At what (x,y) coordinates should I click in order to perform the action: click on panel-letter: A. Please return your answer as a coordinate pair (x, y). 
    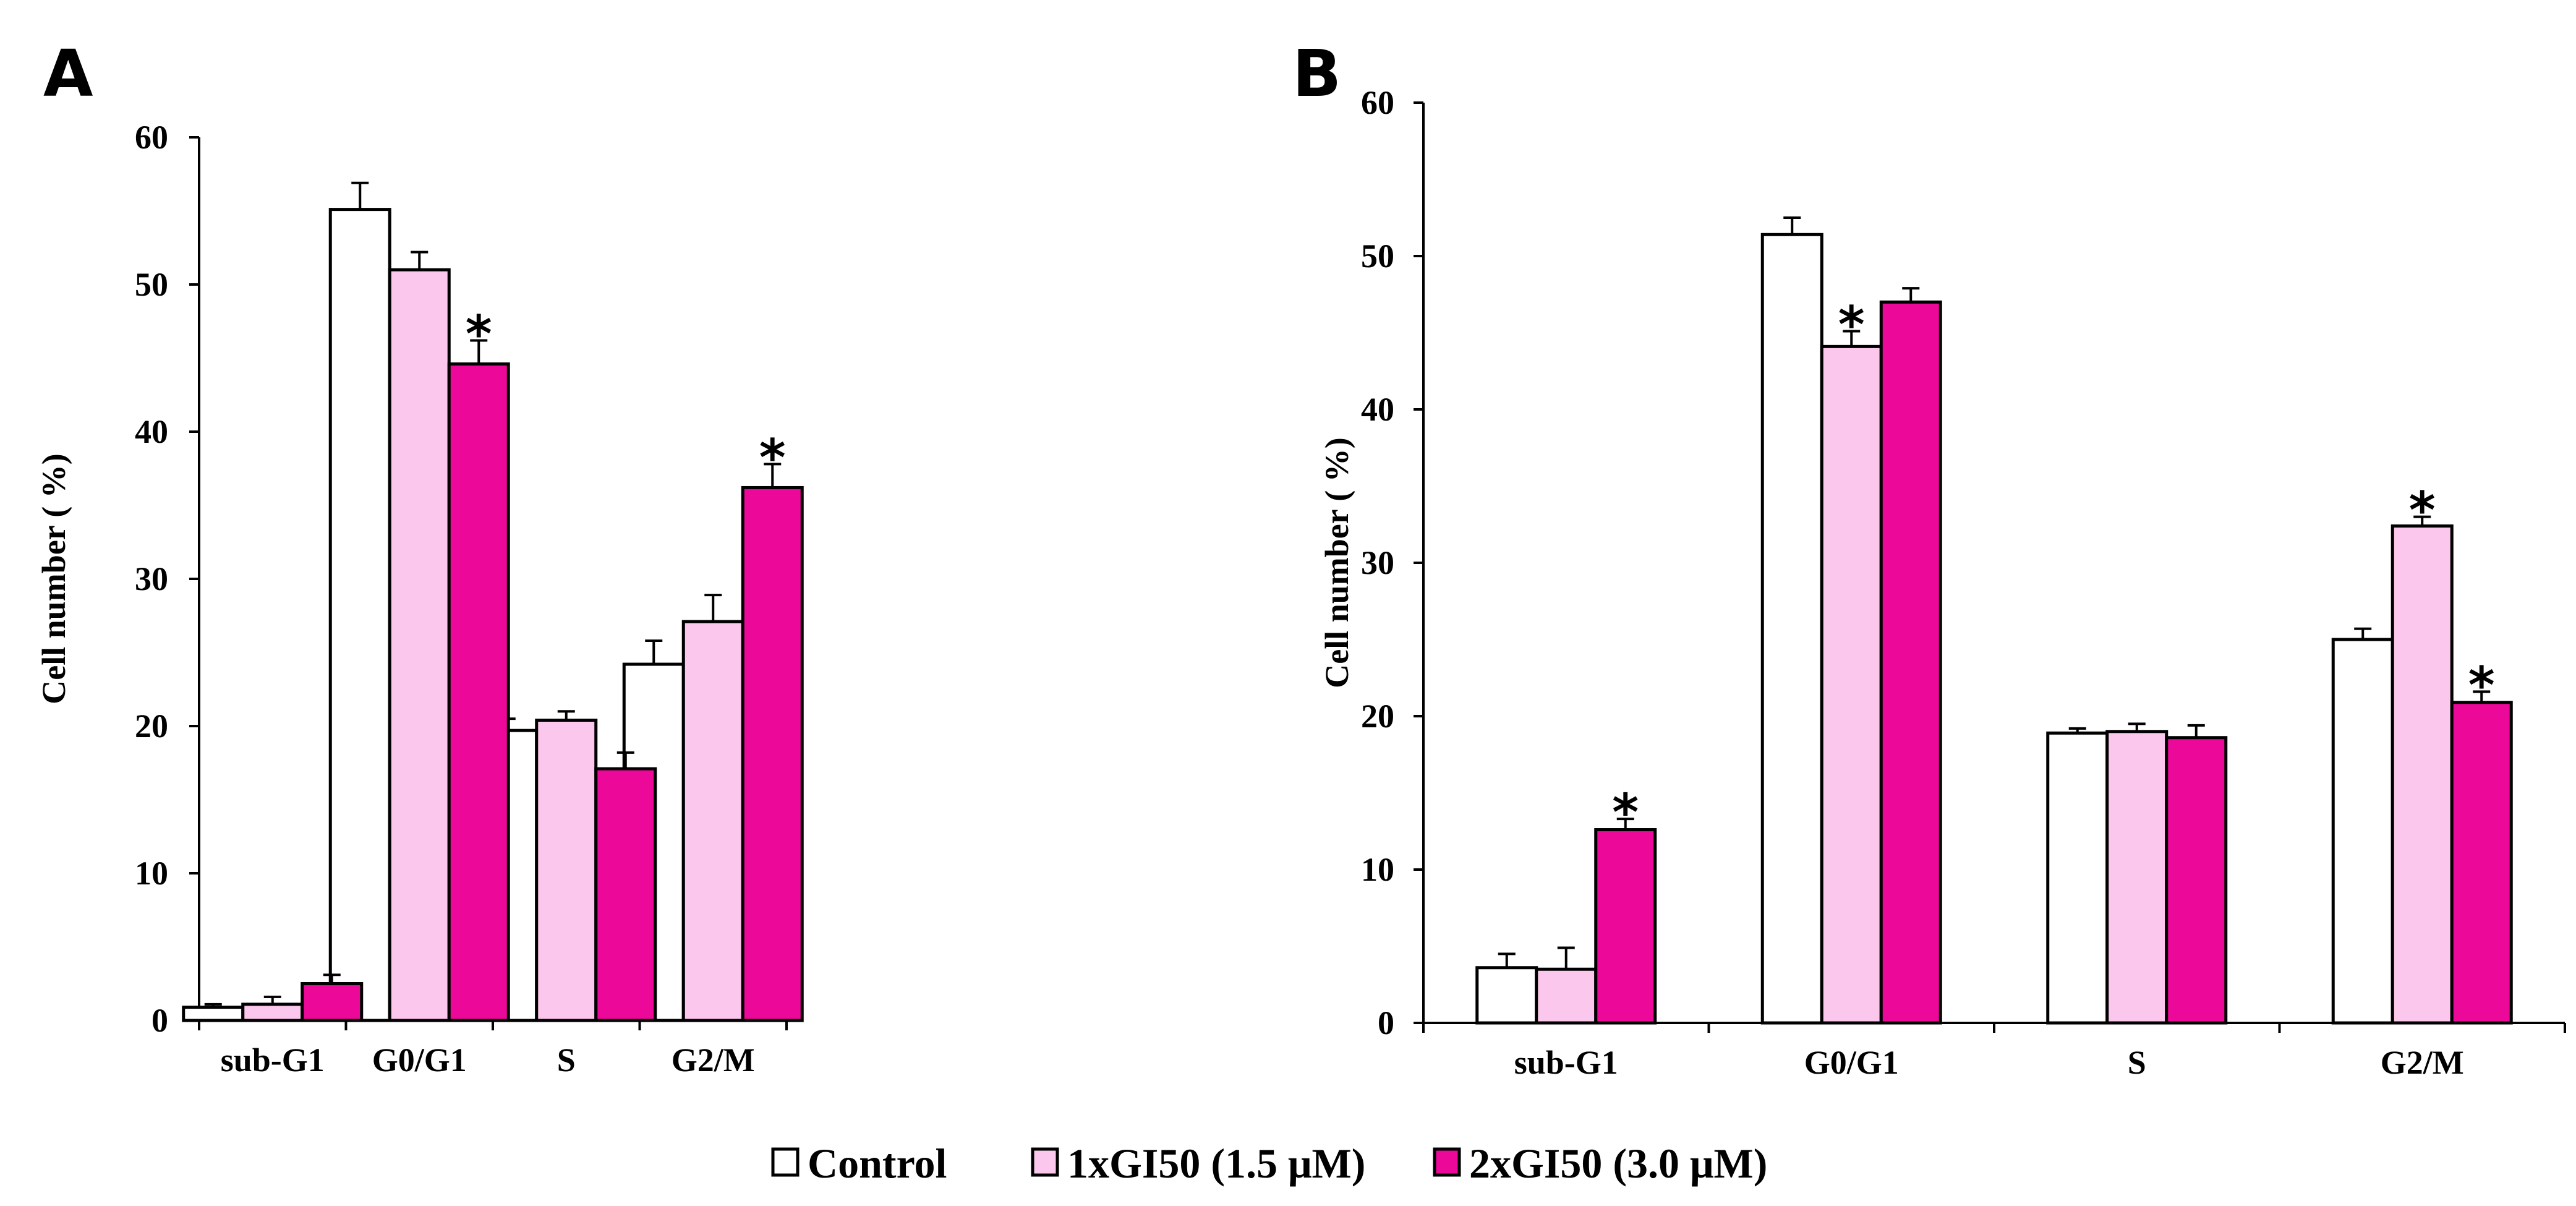
    Looking at the image, I should click on (68, 73).